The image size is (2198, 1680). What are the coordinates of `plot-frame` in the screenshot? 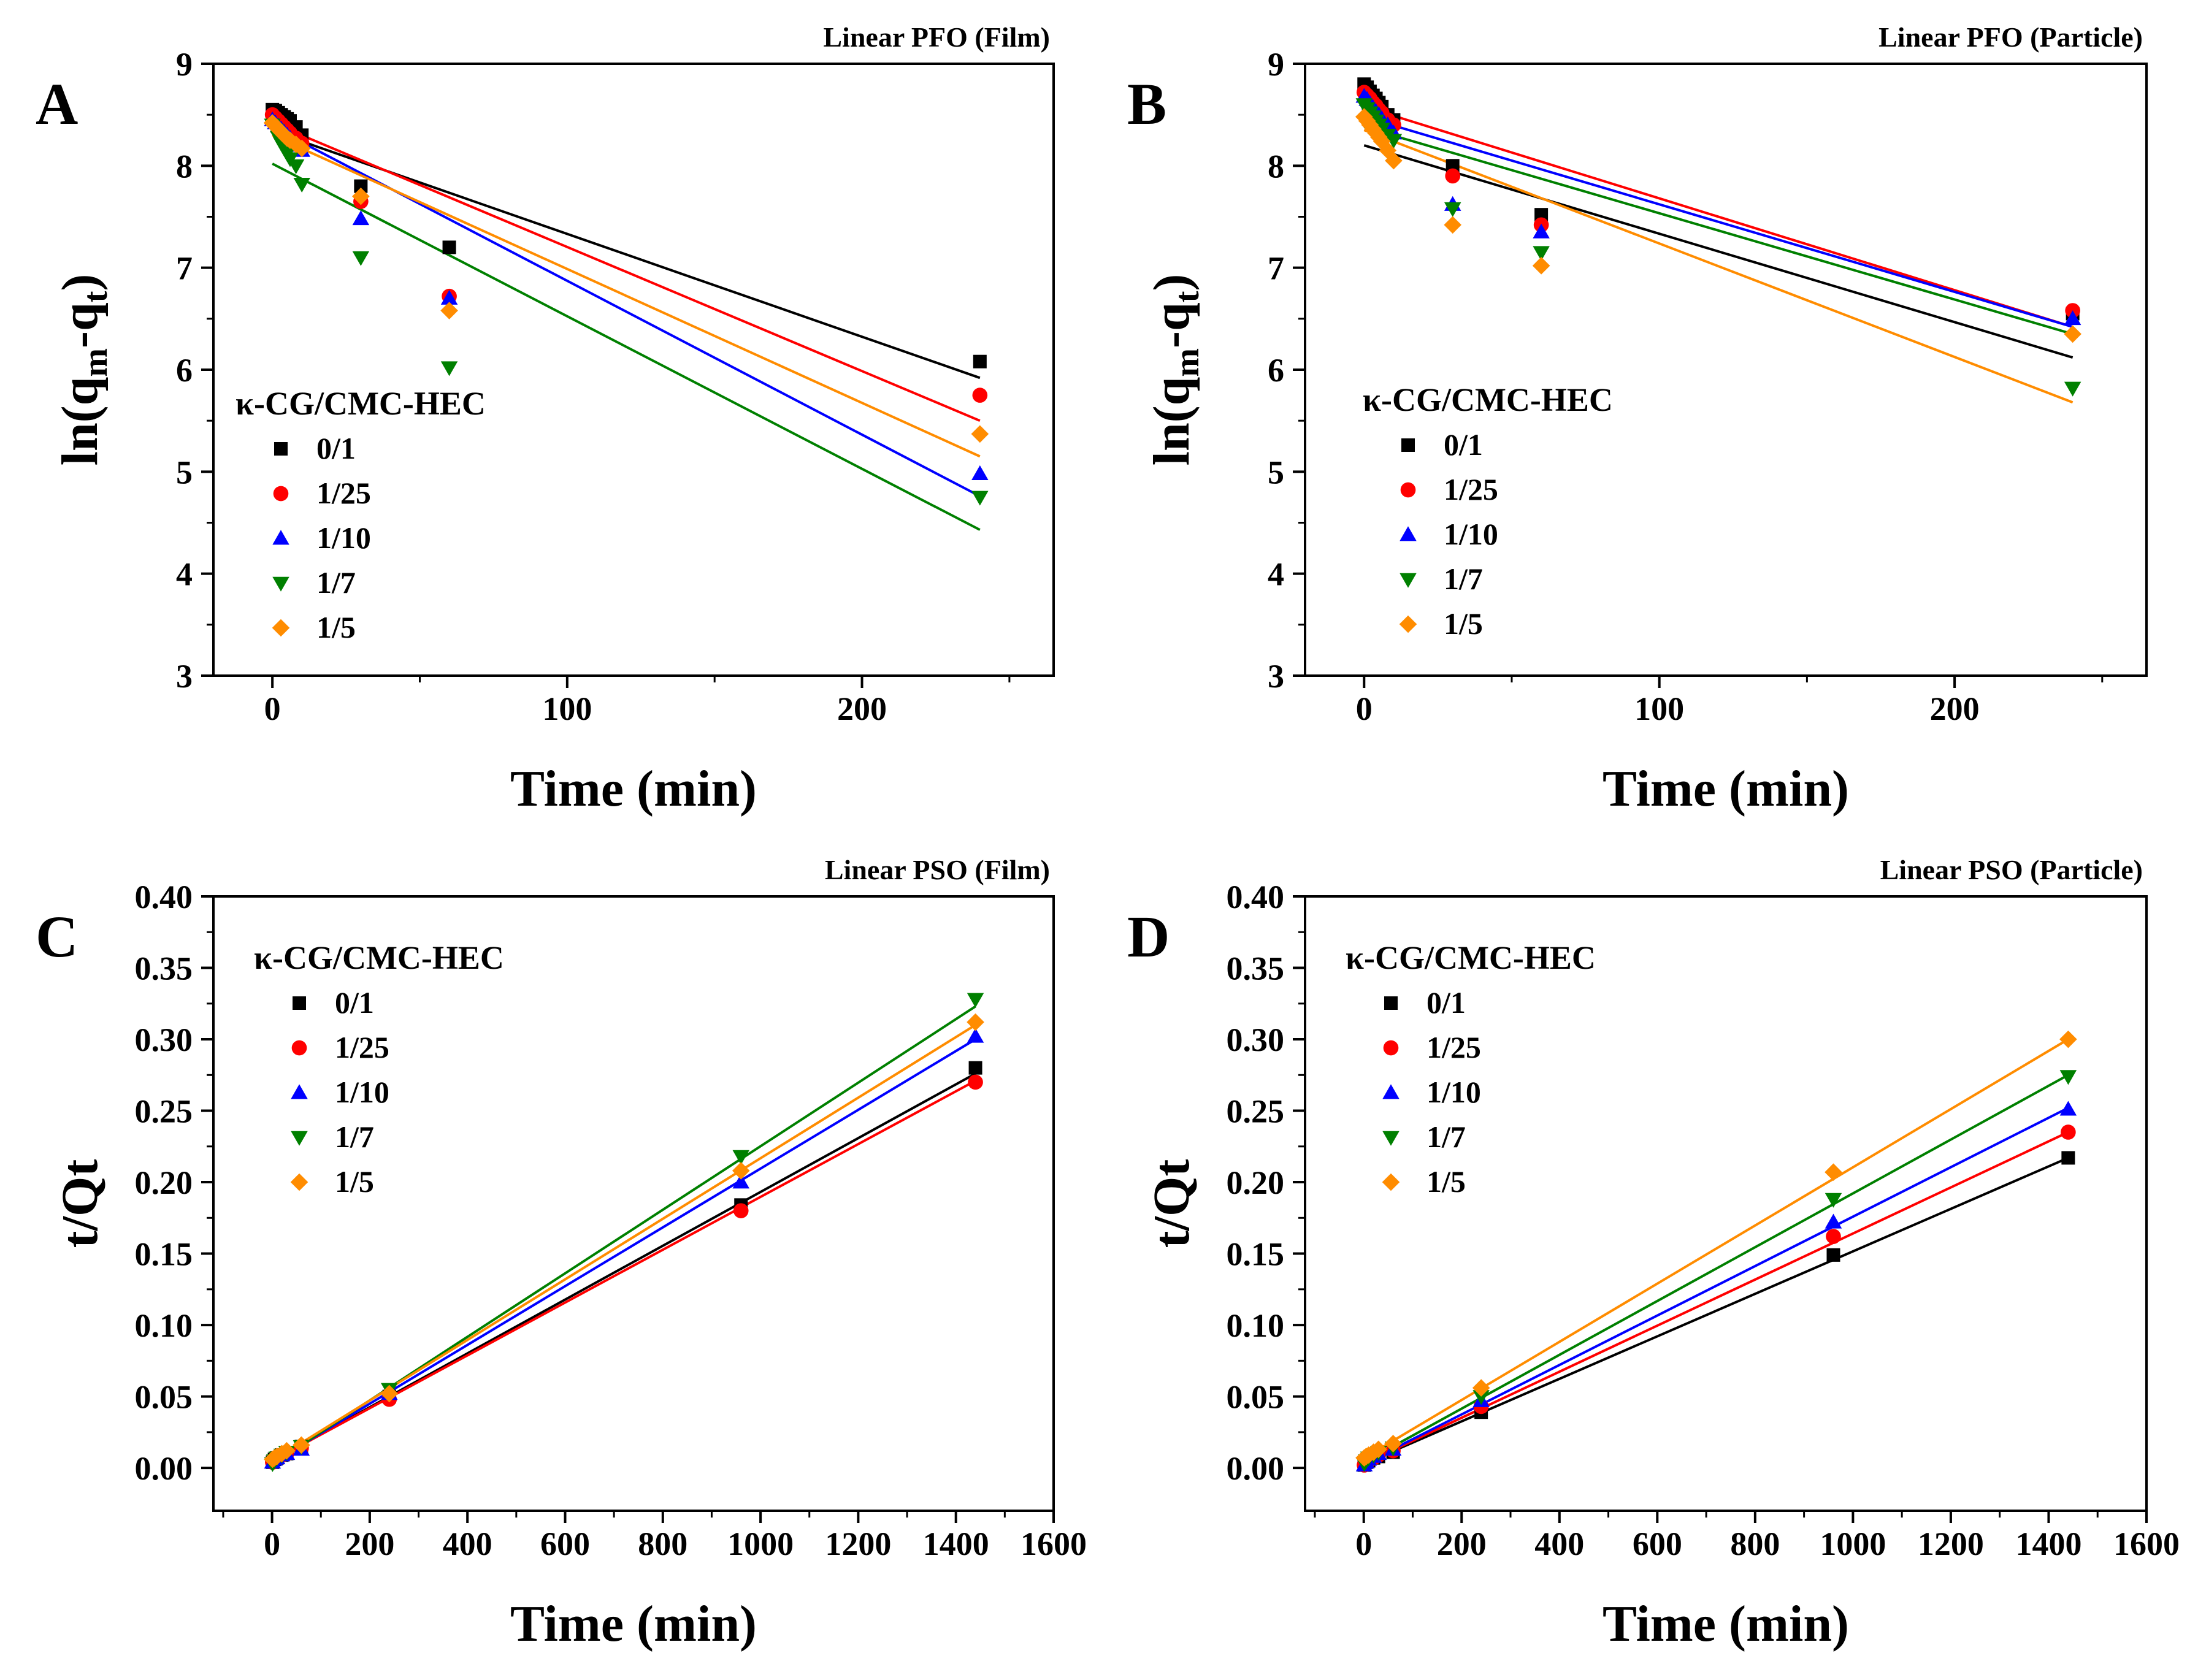 It's located at (1726, 1203).